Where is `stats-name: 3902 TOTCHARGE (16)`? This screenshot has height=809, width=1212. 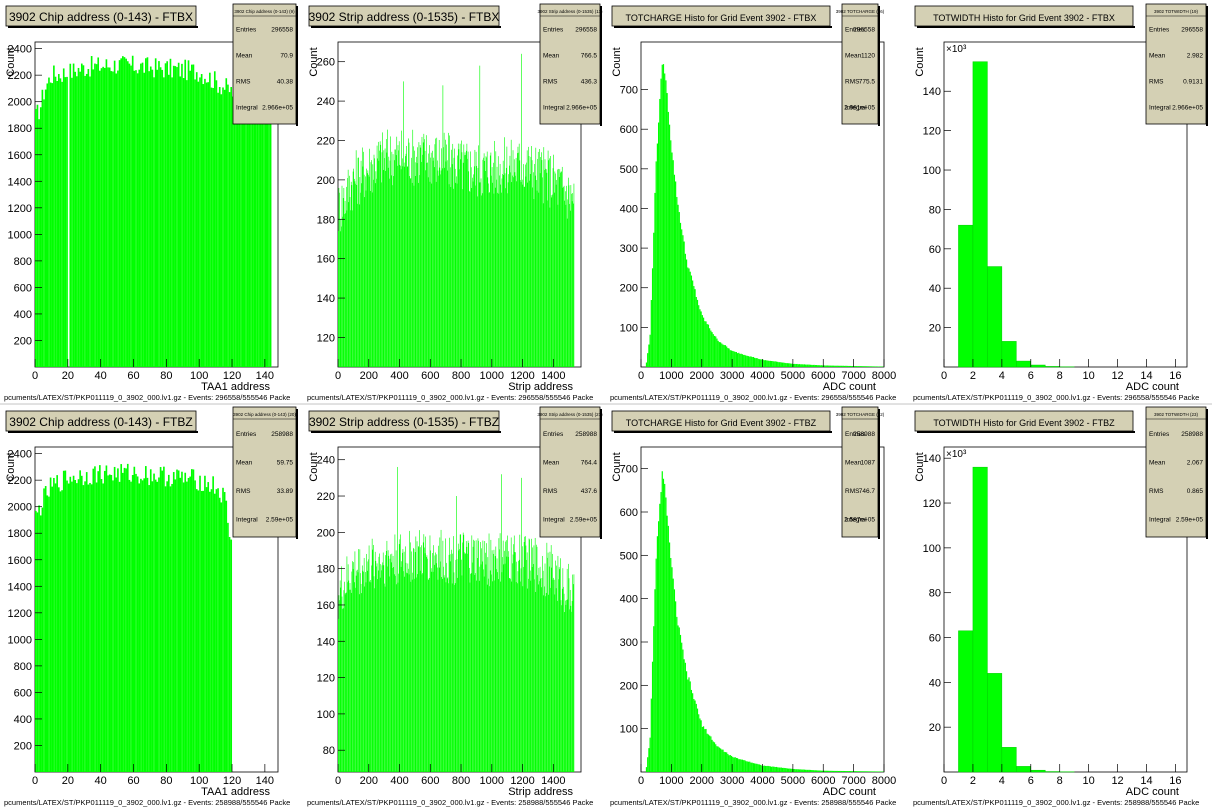
stats-name: 3902 TOTCHARGE (16) is located at coordinates (860, 11).